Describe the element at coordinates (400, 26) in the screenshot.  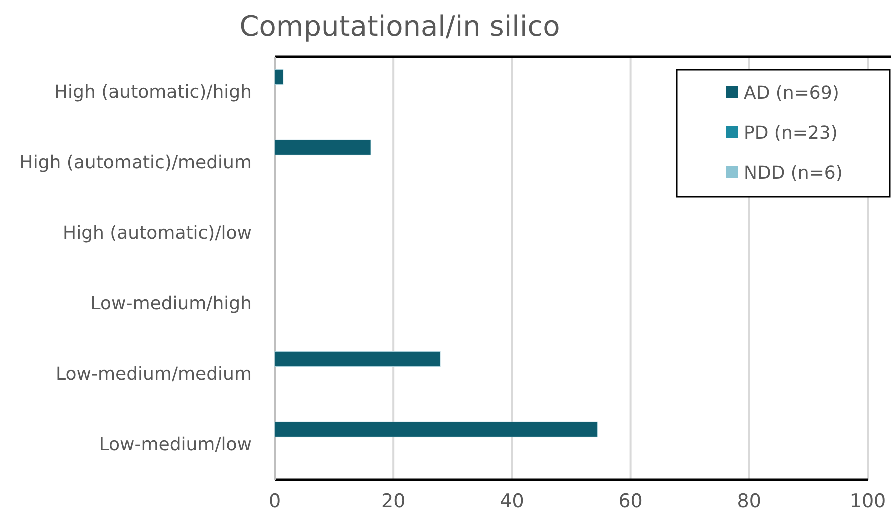
I see `chart-title: Computational/in silico` at that location.